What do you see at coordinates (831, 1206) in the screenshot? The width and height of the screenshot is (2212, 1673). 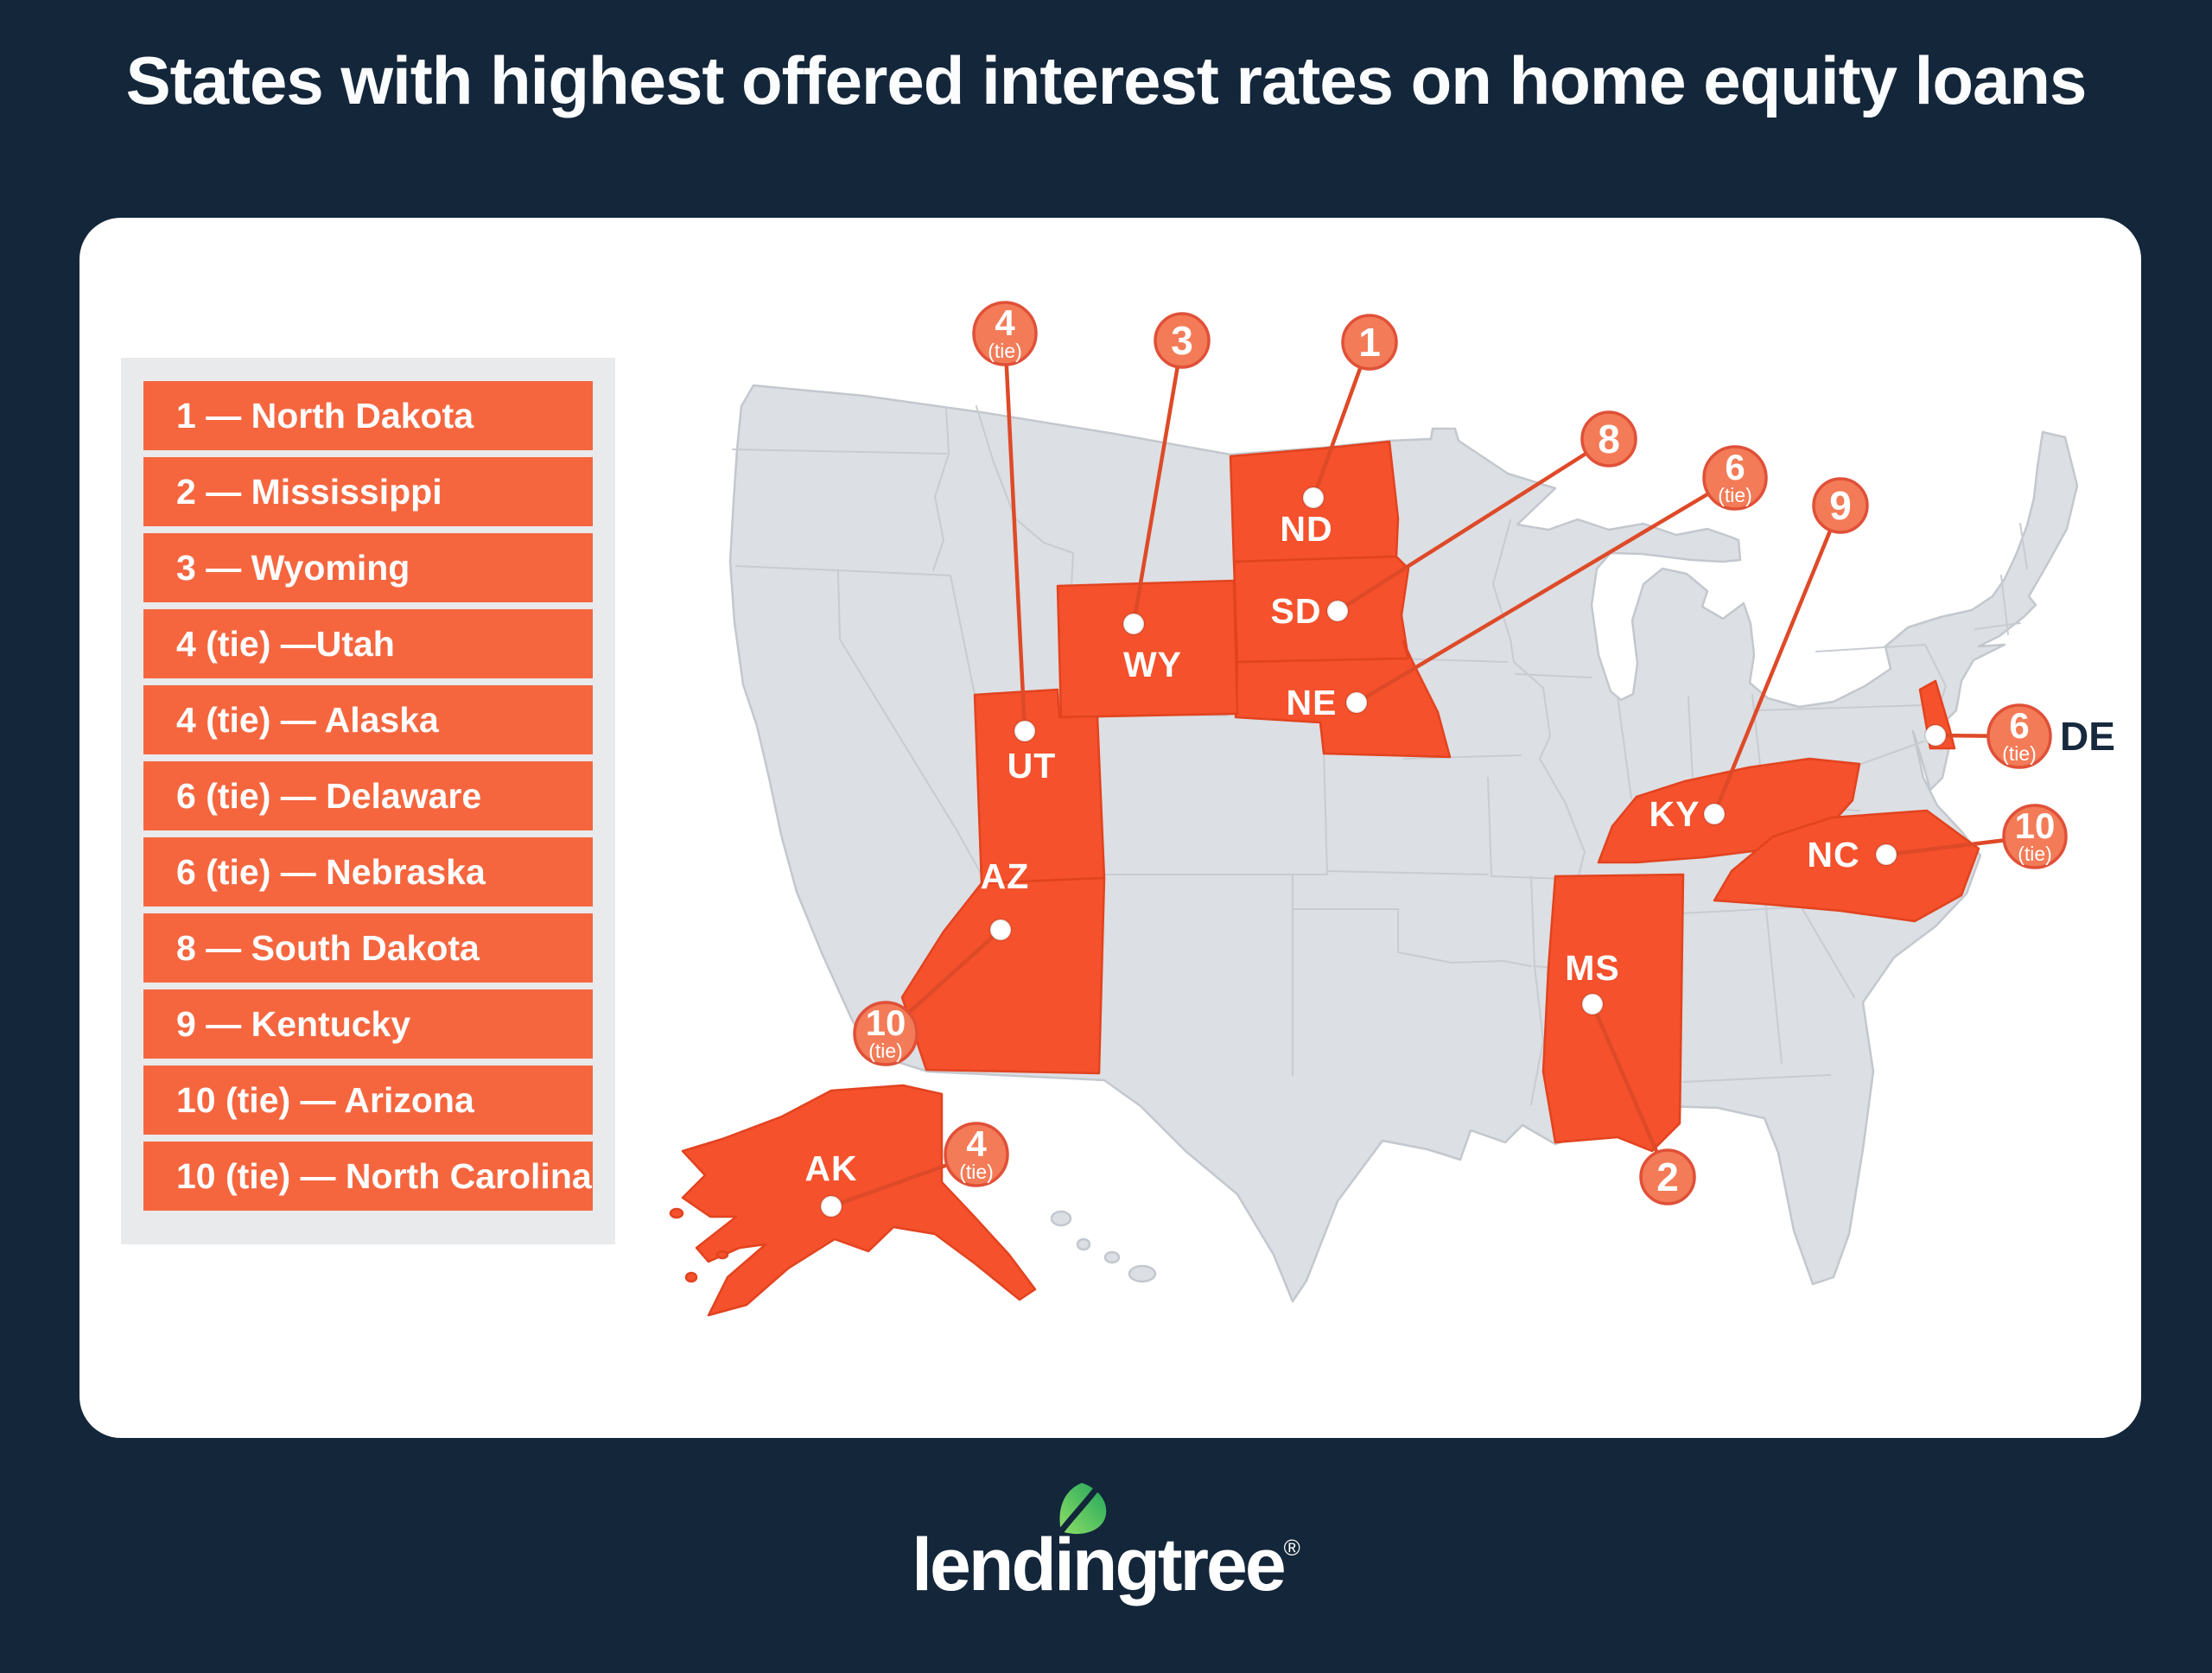 I see `state-dot-ak` at bounding box center [831, 1206].